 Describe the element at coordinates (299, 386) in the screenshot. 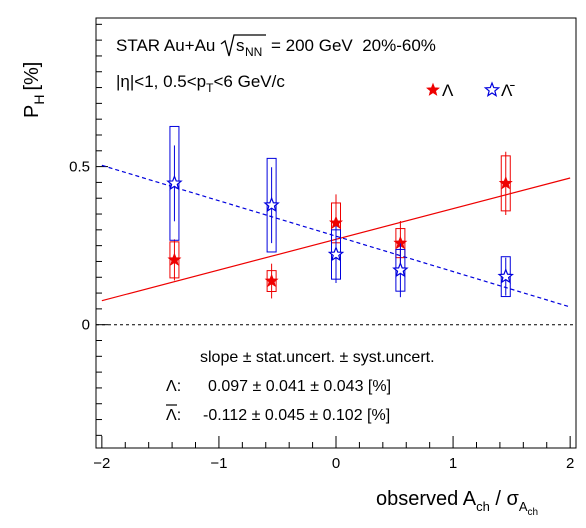

I see `stats-lambda-value: 0.097 ± 0.041 ± 0.043 [%]` at that location.